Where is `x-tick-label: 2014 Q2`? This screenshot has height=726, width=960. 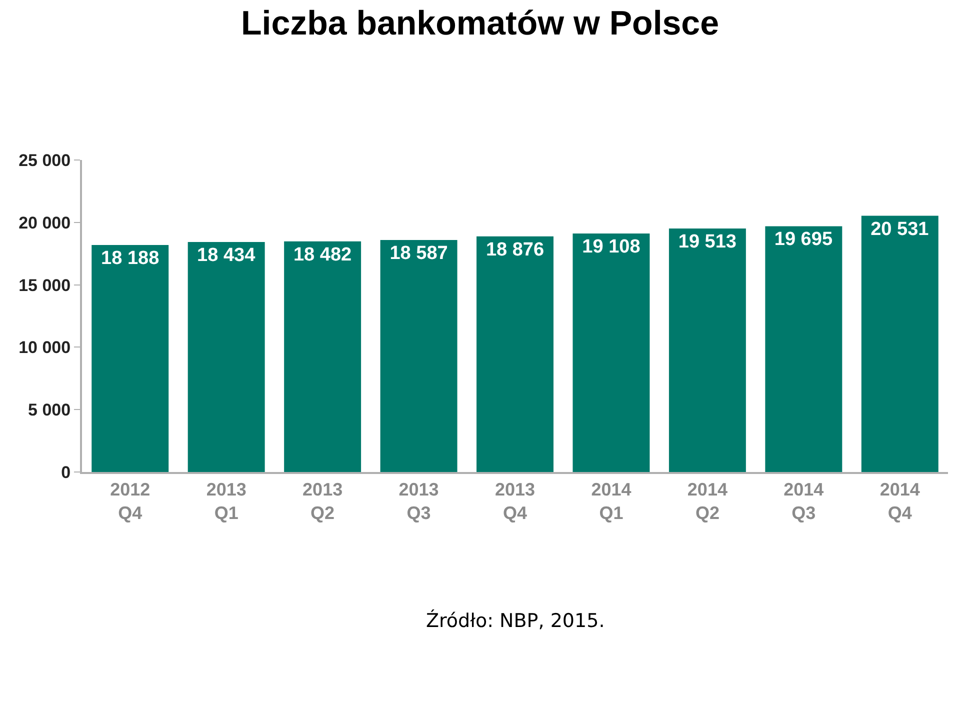
x-tick-label: 2014 Q2 is located at coordinates (707, 501).